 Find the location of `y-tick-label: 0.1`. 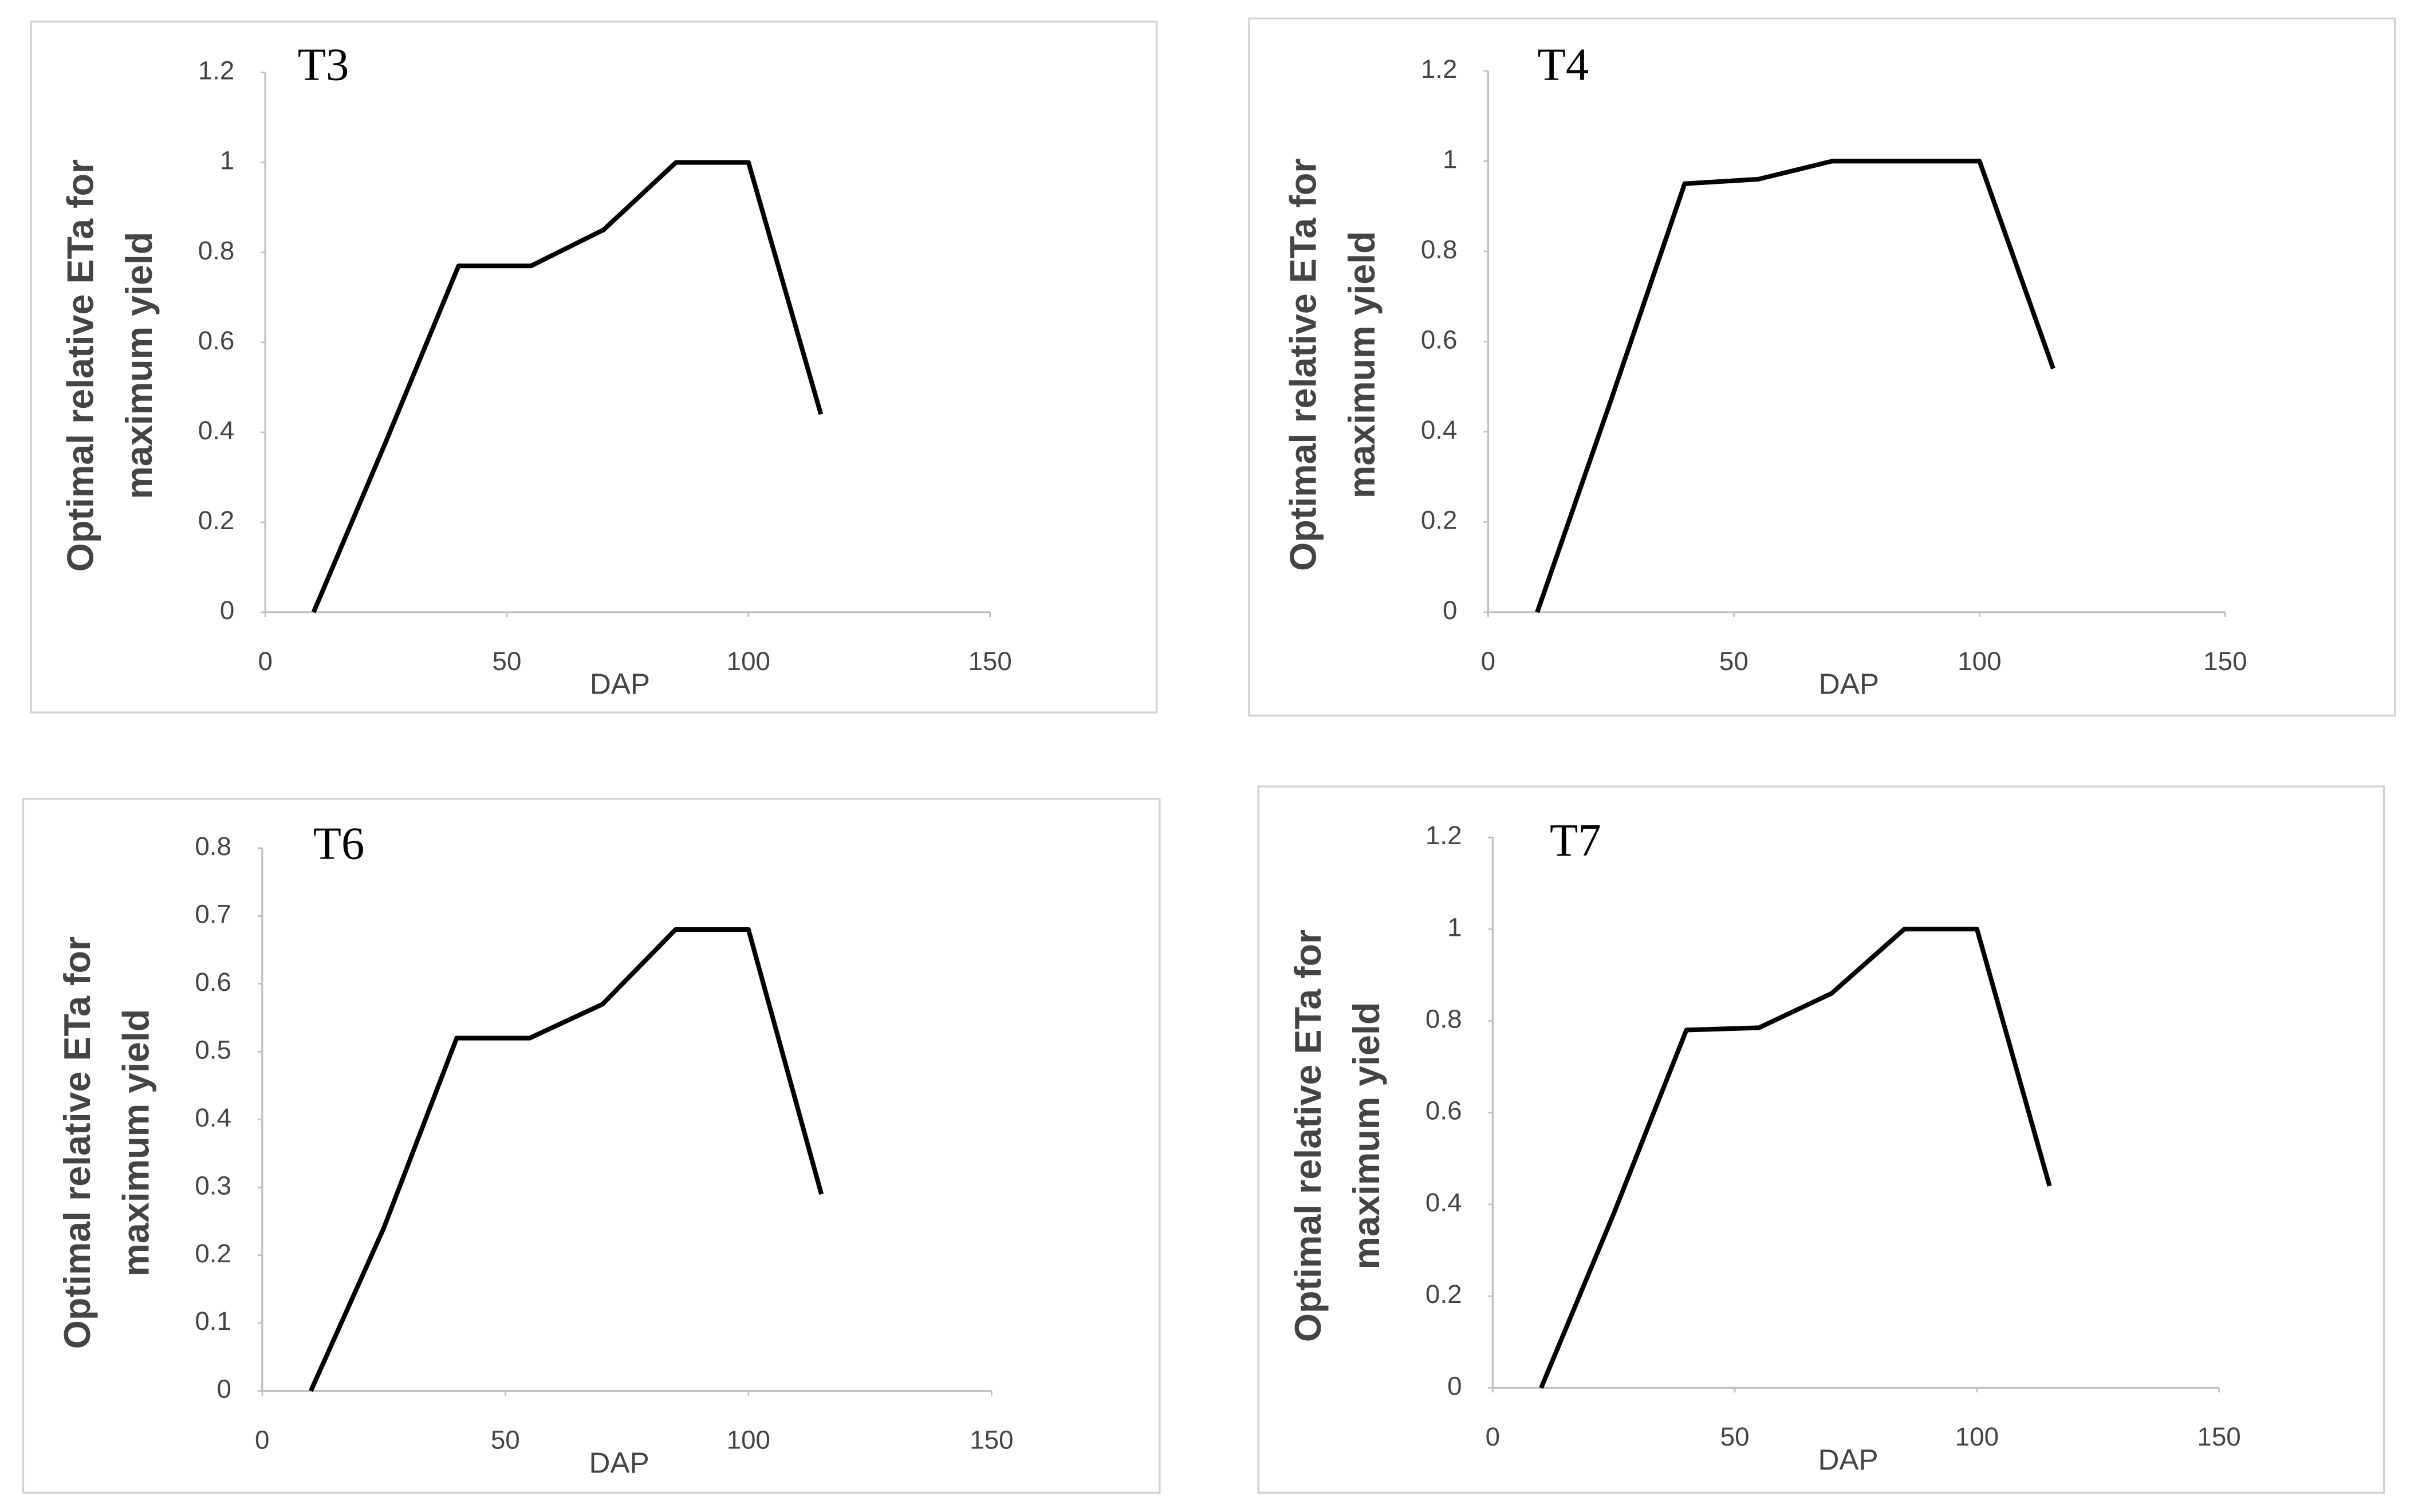

y-tick-label: 0.1 is located at coordinates (213, 1321).